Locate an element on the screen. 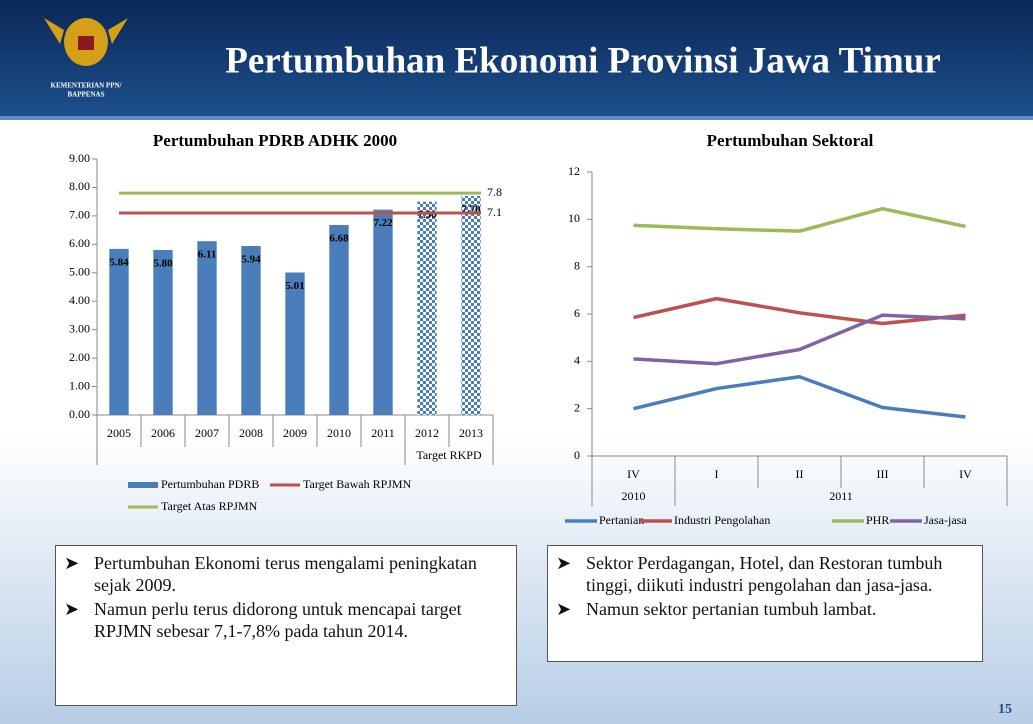 This screenshot has width=1033, height=724. legend-label: Target Bawah RPJMN is located at coordinates (357, 484).